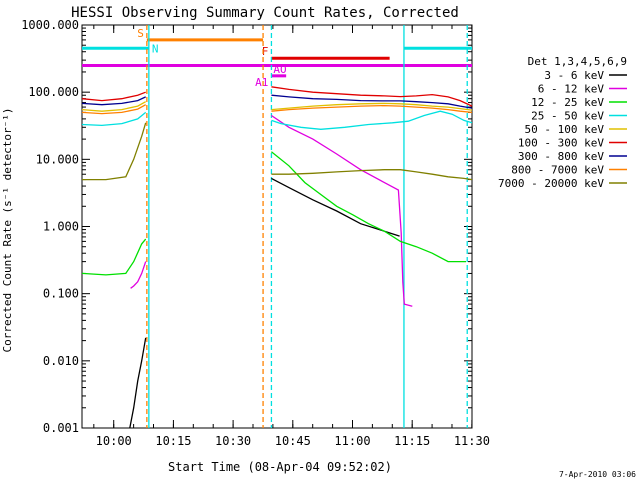 Image resolution: width=640 pixels, height=480 pixels. What do you see at coordinates (557, 170) in the screenshot?
I see `legend-label: 800 - 7000 keV` at bounding box center [557, 170].